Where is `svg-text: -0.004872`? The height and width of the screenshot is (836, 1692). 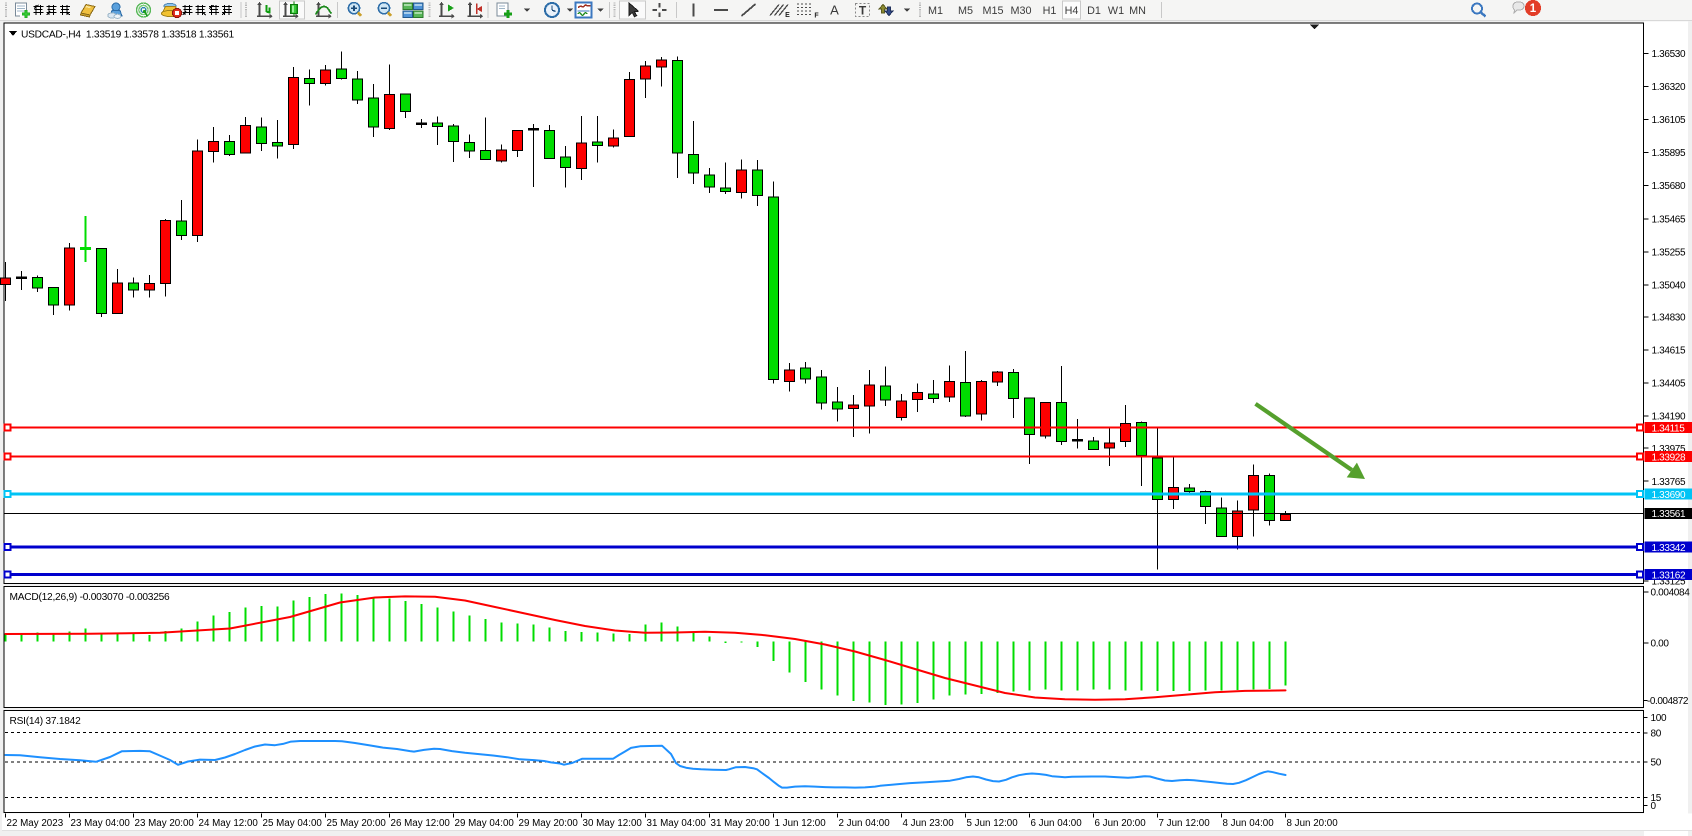 svg-text: -0.004872 is located at coordinates (1668, 701).